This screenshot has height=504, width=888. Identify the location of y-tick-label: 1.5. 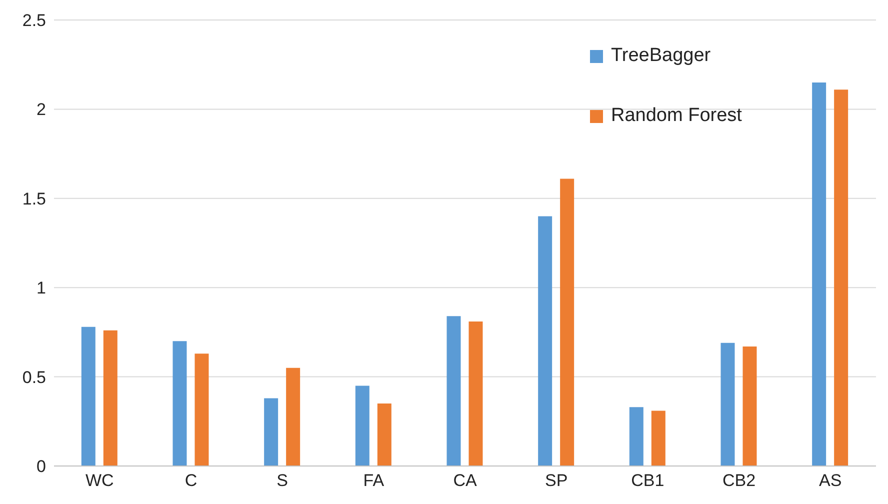
(34, 198).